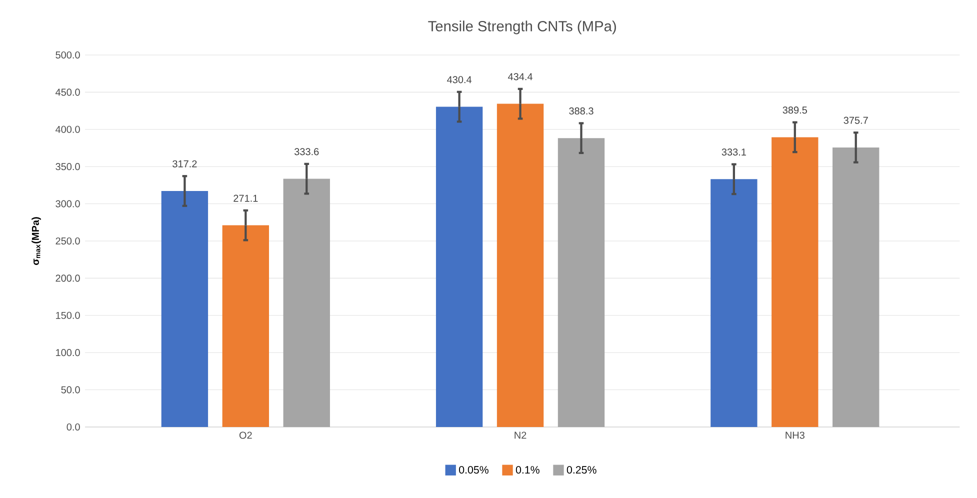  Describe the element at coordinates (246, 198) in the screenshot. I see `data-label: 271.1` at that location.